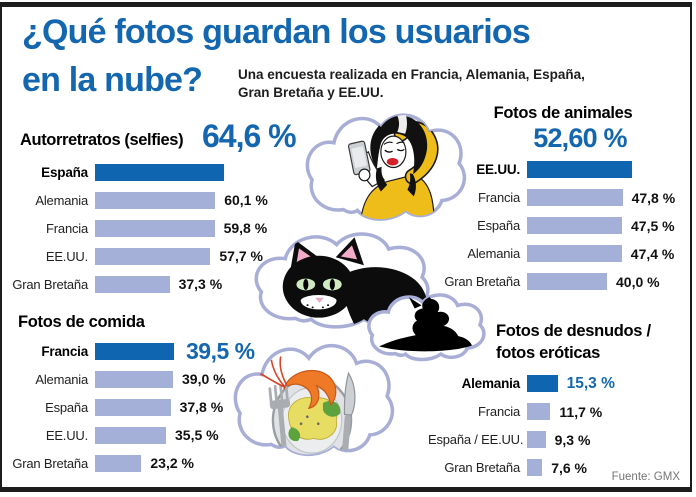  What do you see at coordinates (562, 384) in the screenshot?
I see `bar-row-alemania: Alemania 15,3 %` at bounding box center [562, 384].